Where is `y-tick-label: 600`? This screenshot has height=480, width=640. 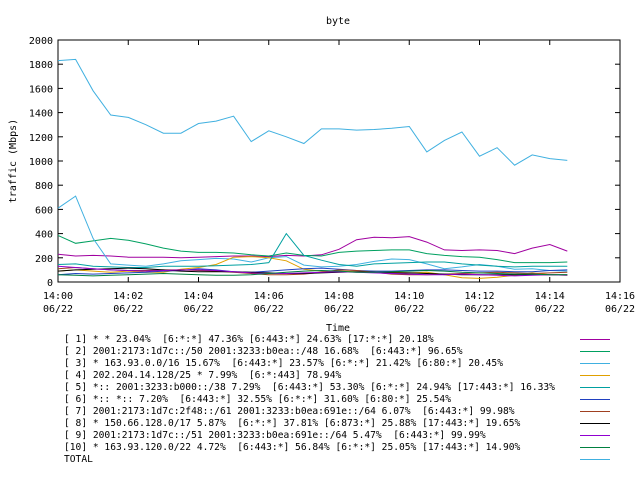
y-tick-label: 600 is located at coordinates (44, 210).